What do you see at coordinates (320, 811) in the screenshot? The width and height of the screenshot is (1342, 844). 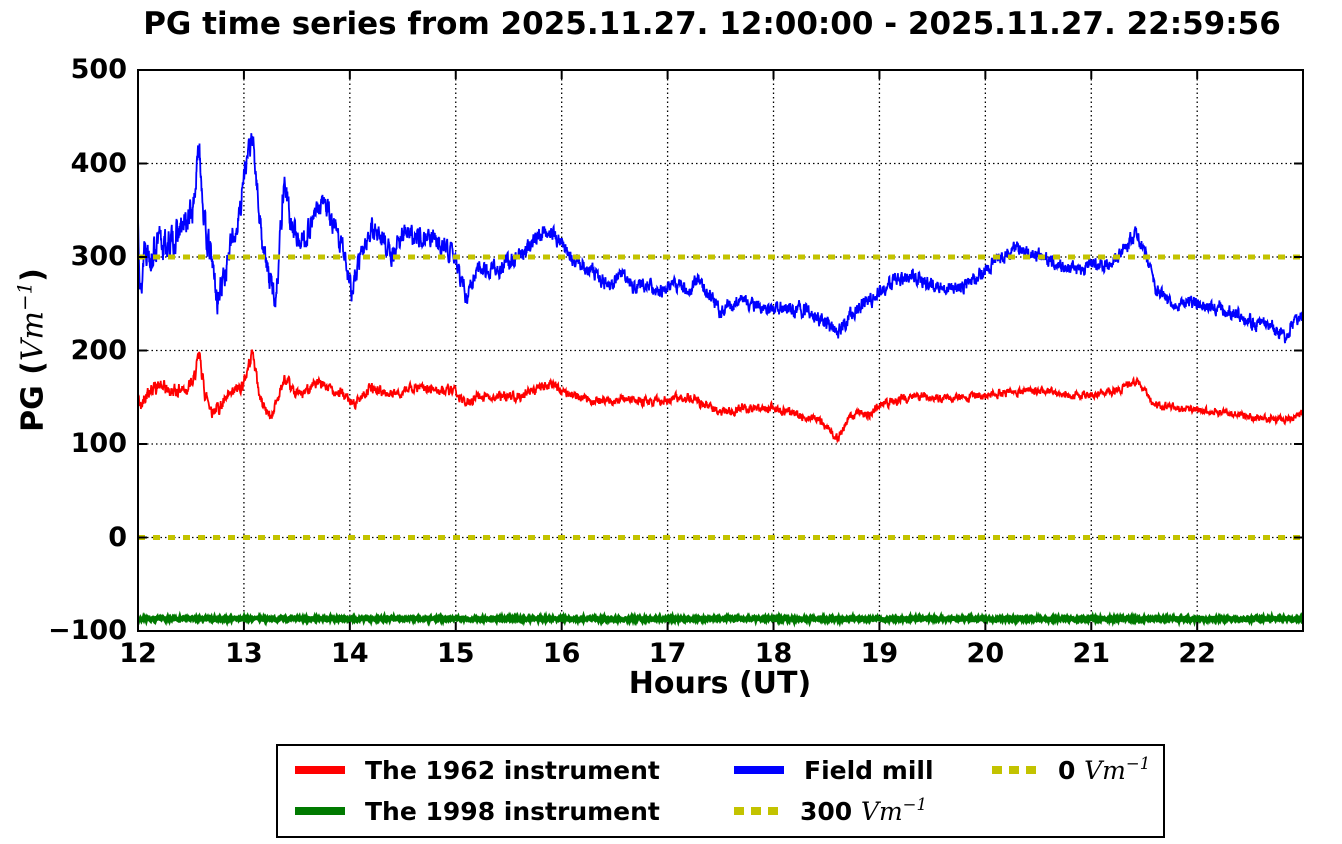 I see `green-line-swatch` at bounding box center [320, 811].